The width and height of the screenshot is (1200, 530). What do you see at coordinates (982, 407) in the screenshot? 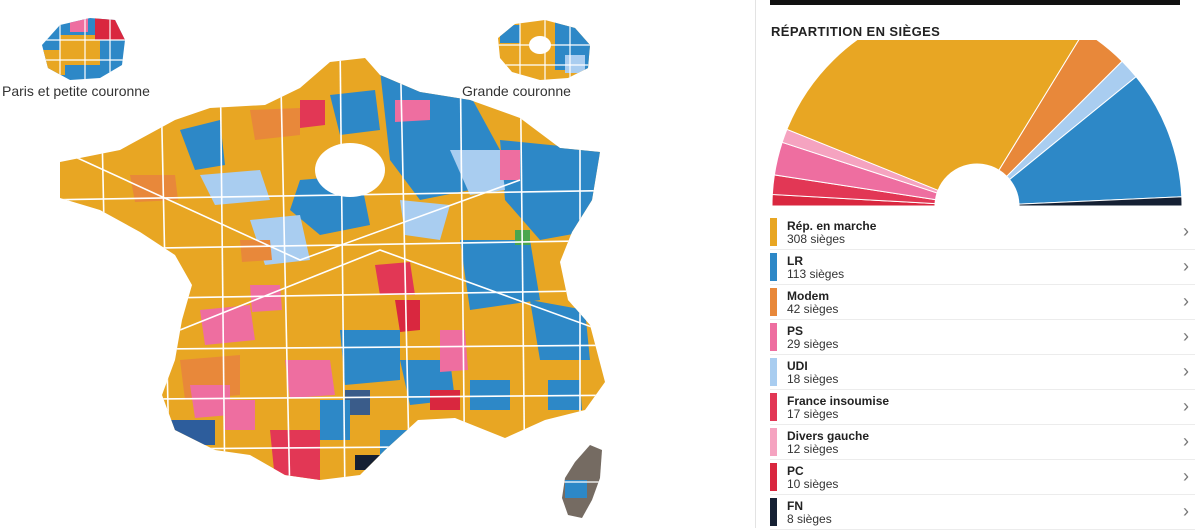
I see `party-row: France insoumise 17 sièges ›` at bounding box center [982, 407].